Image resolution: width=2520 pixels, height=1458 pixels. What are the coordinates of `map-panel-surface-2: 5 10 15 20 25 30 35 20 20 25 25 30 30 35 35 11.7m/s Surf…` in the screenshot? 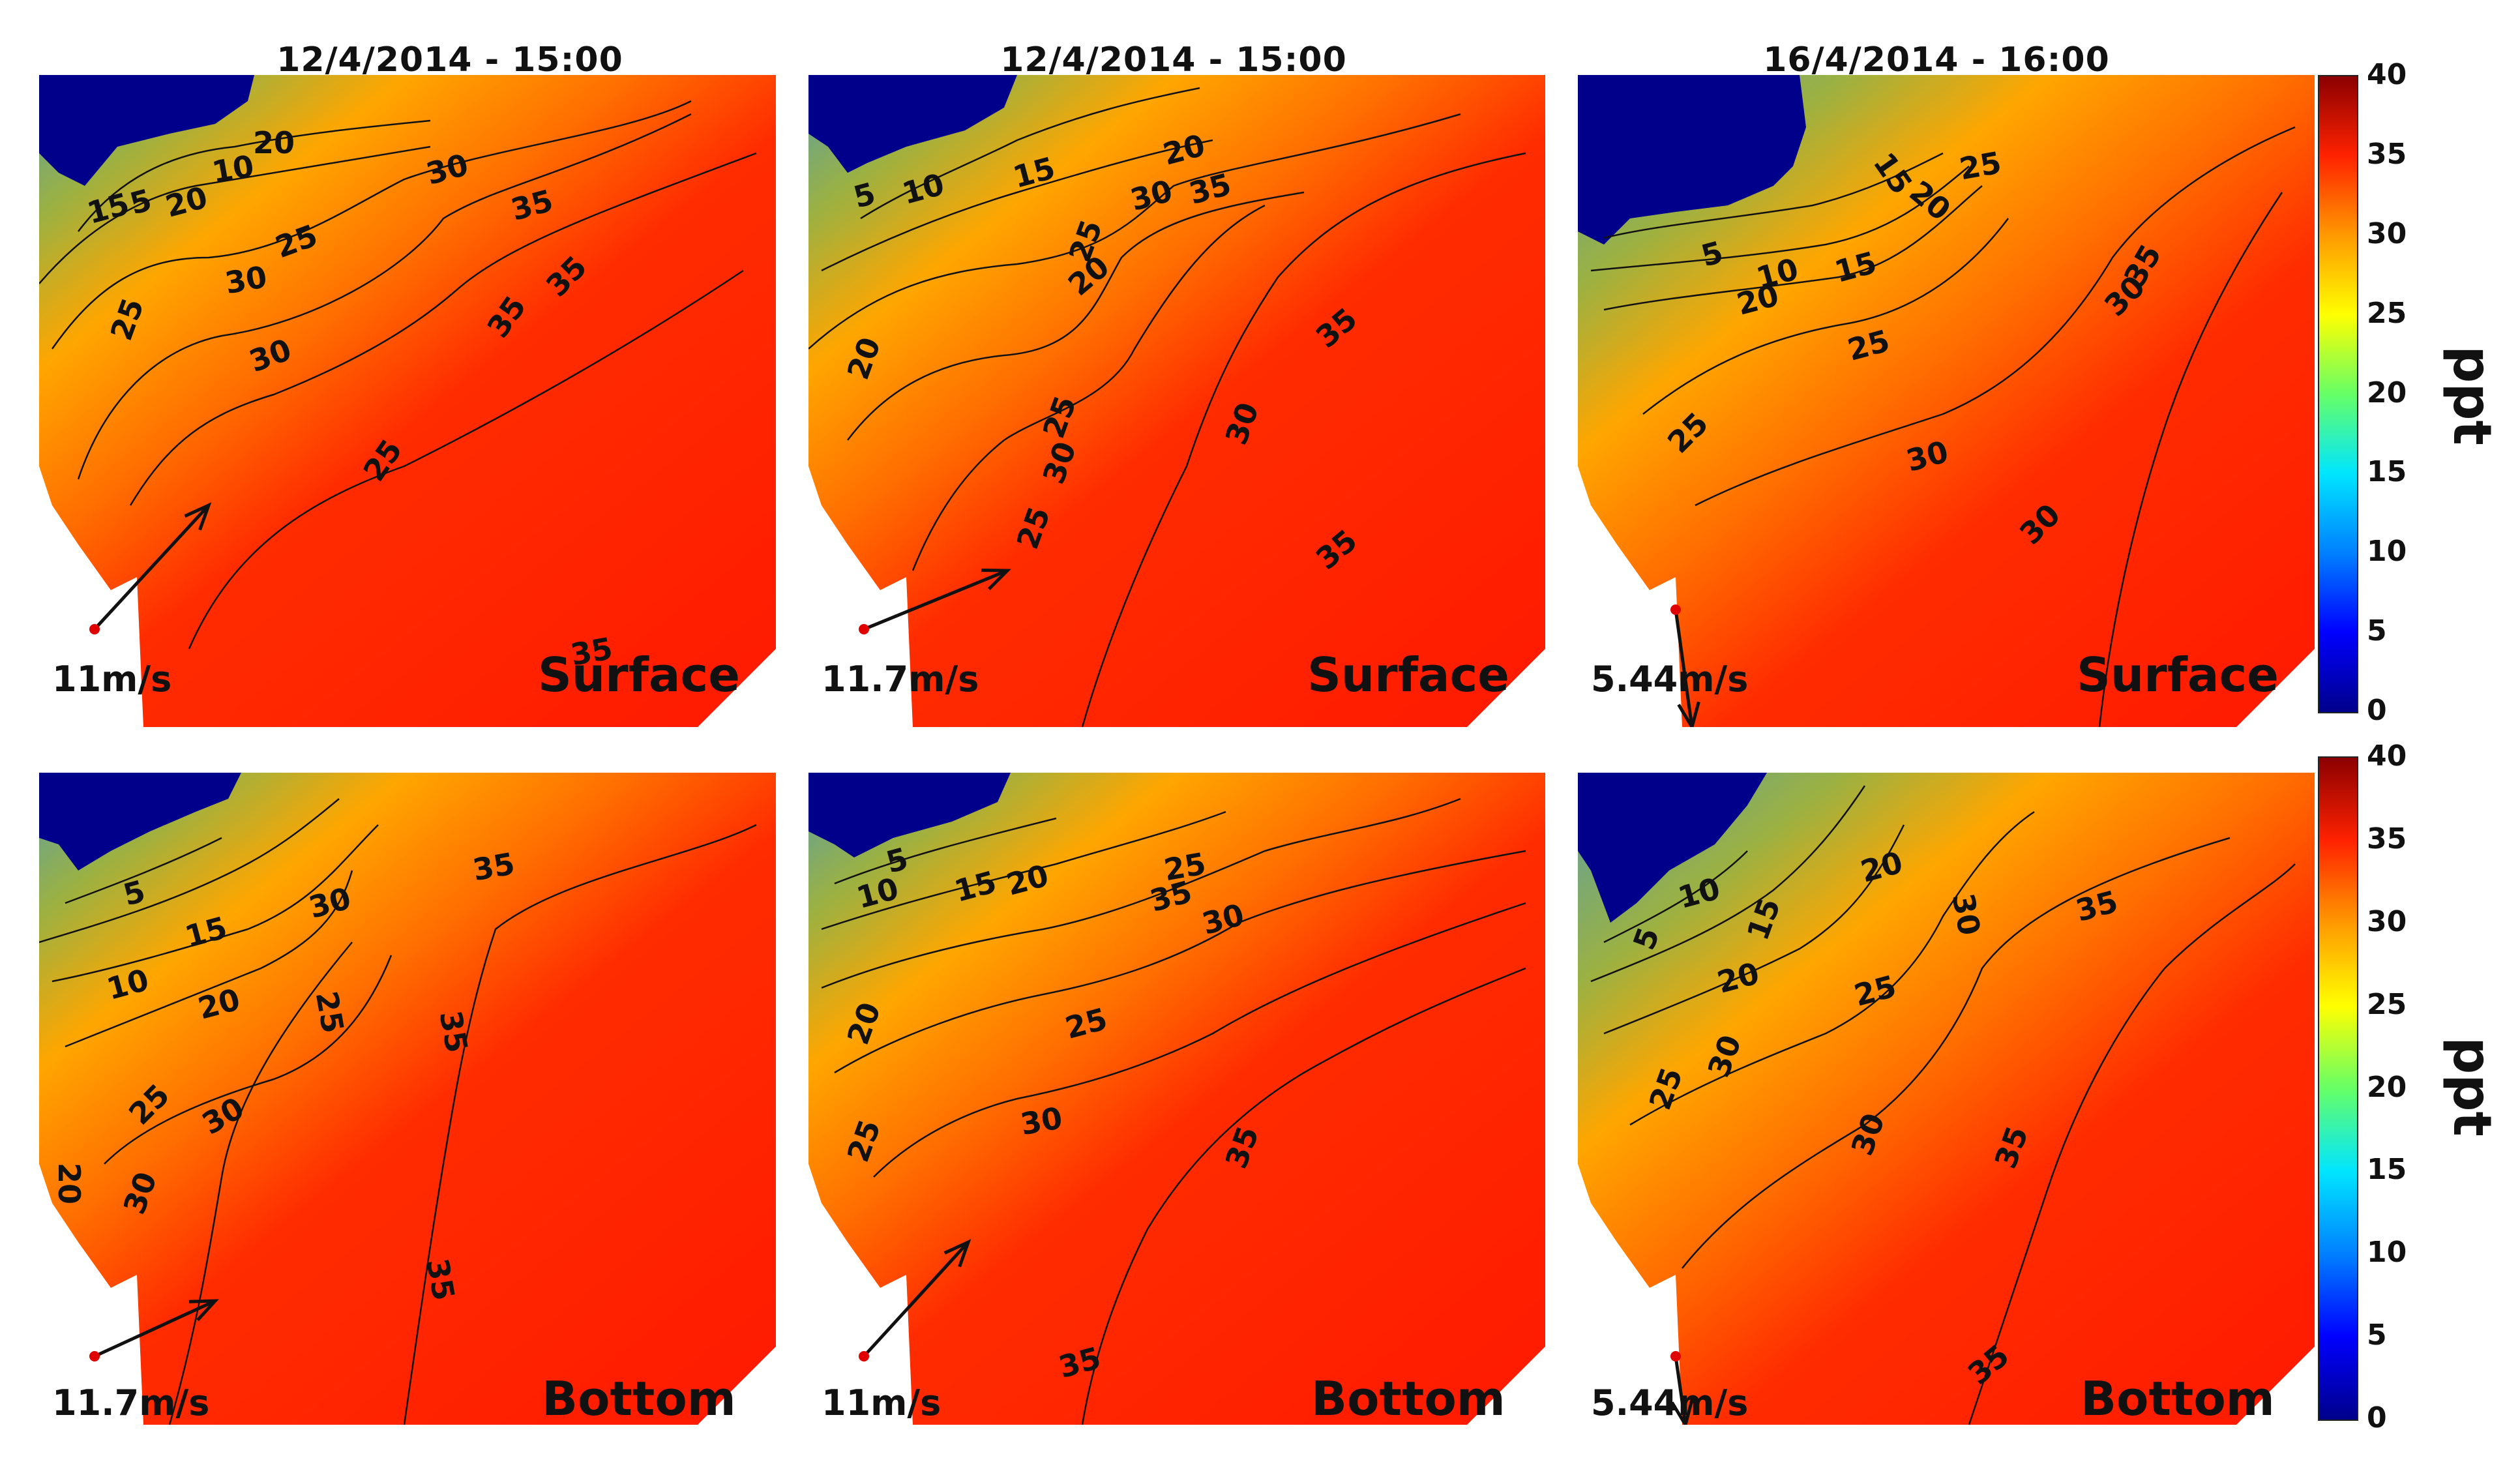 It's located at (1176, 401).